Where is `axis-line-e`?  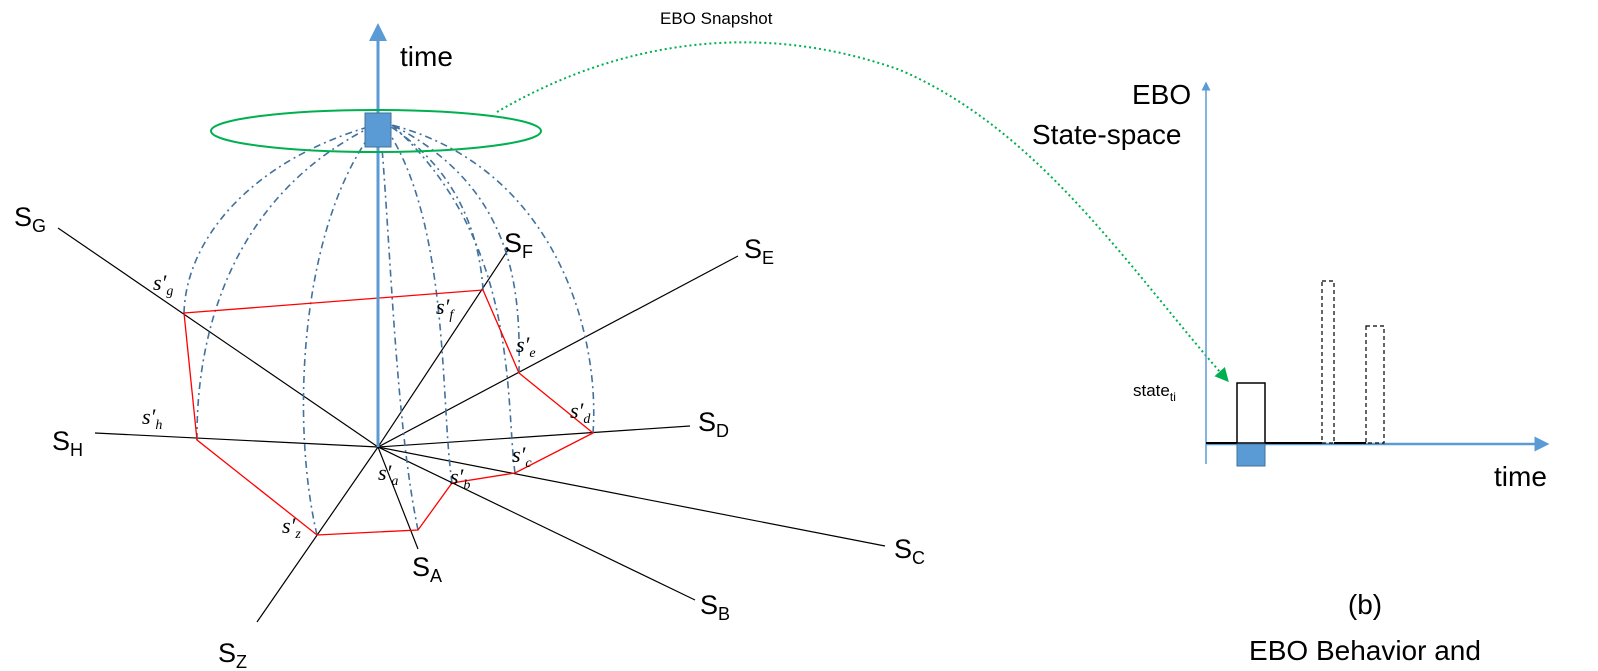 axis-line-e is located at coordinates (558, 351).